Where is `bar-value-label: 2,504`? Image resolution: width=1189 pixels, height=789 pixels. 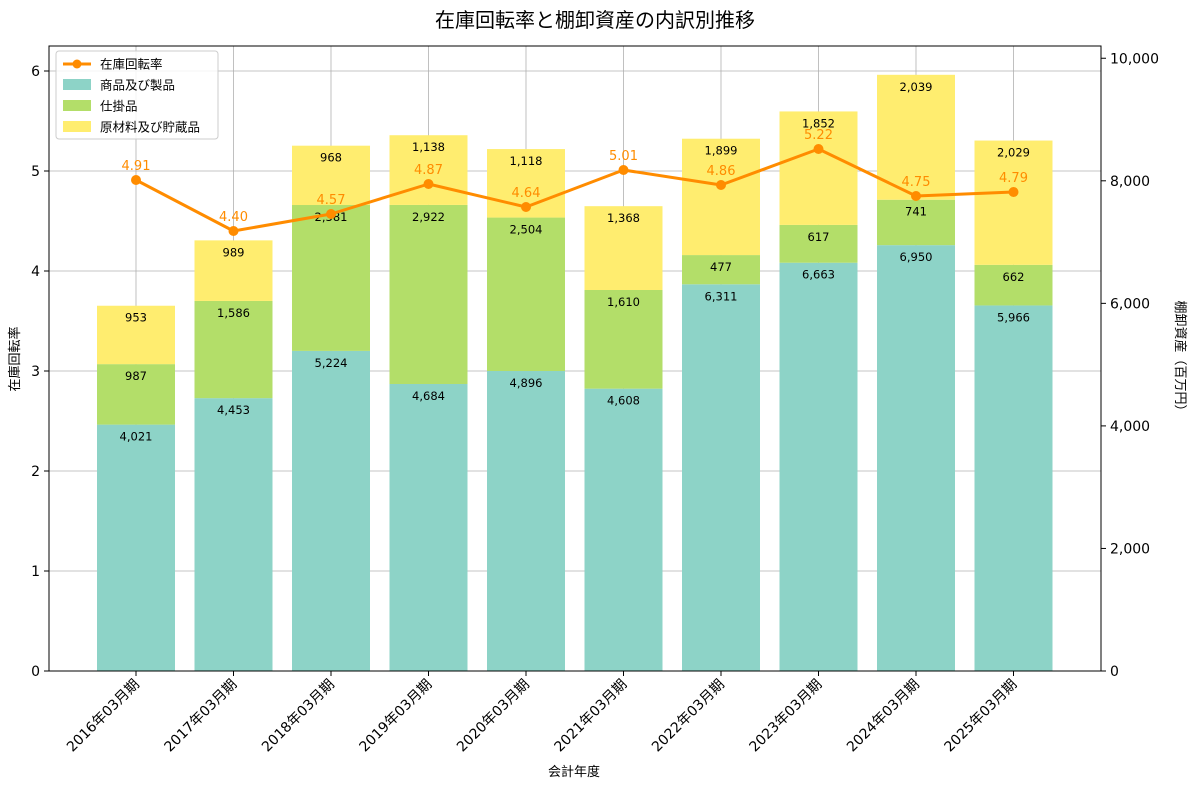
bar-value-label: 2,504 is located at coordinates (526, 230).